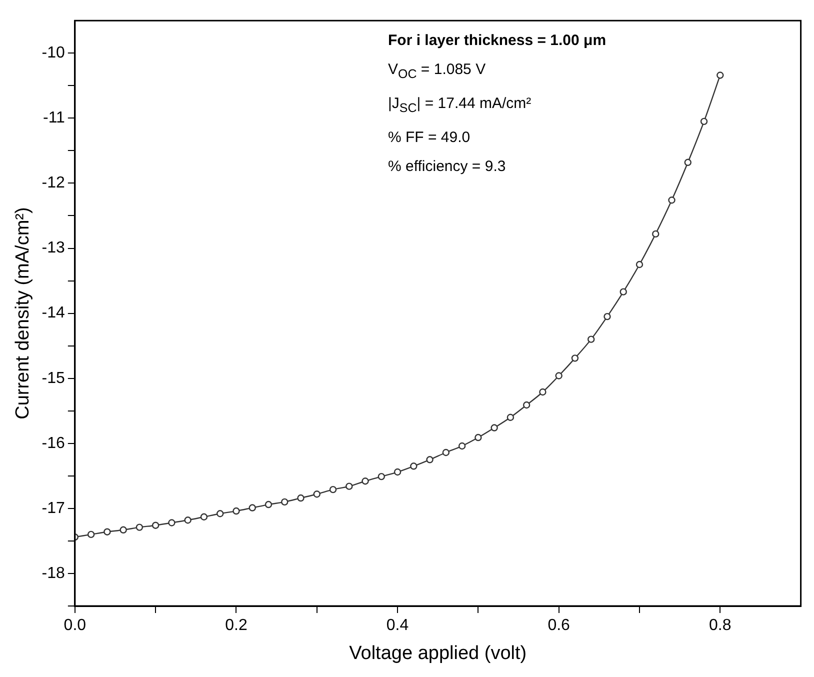  Describe the element at coordinates (430, 138) in the screenshot. I see `annotation: % FF = 49.0` at that location.